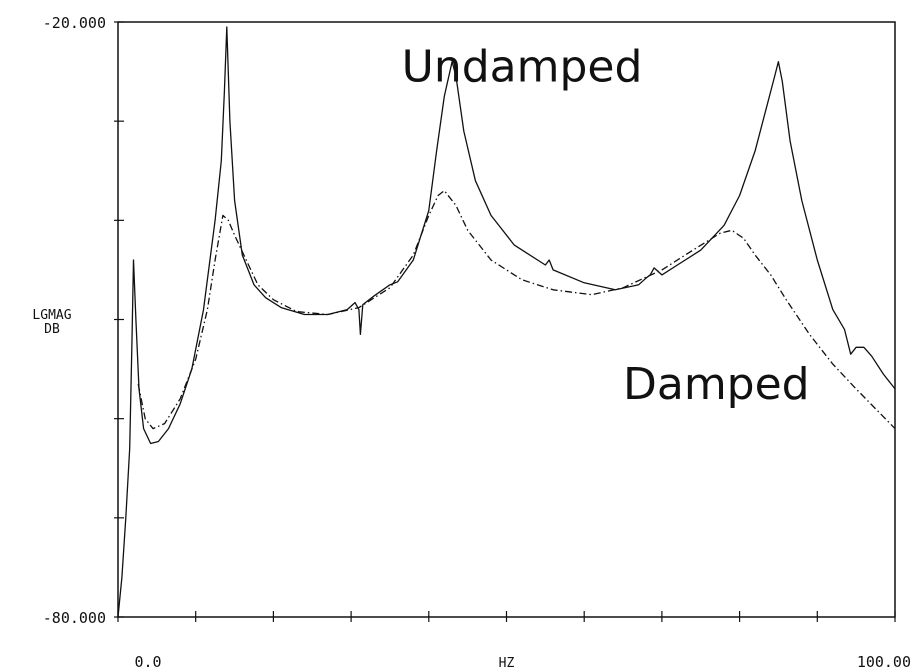 The width and height of the screenshot is (913, 672). I want to click on y-axis-label-line1: LGMAG, so click(51, 315).